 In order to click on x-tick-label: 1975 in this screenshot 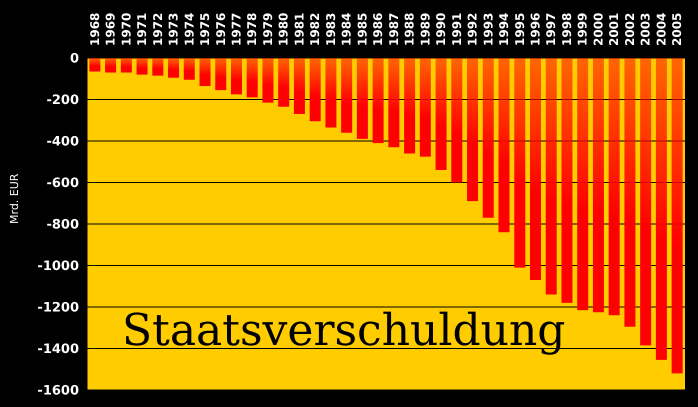, I will do `click(205, 29)`.